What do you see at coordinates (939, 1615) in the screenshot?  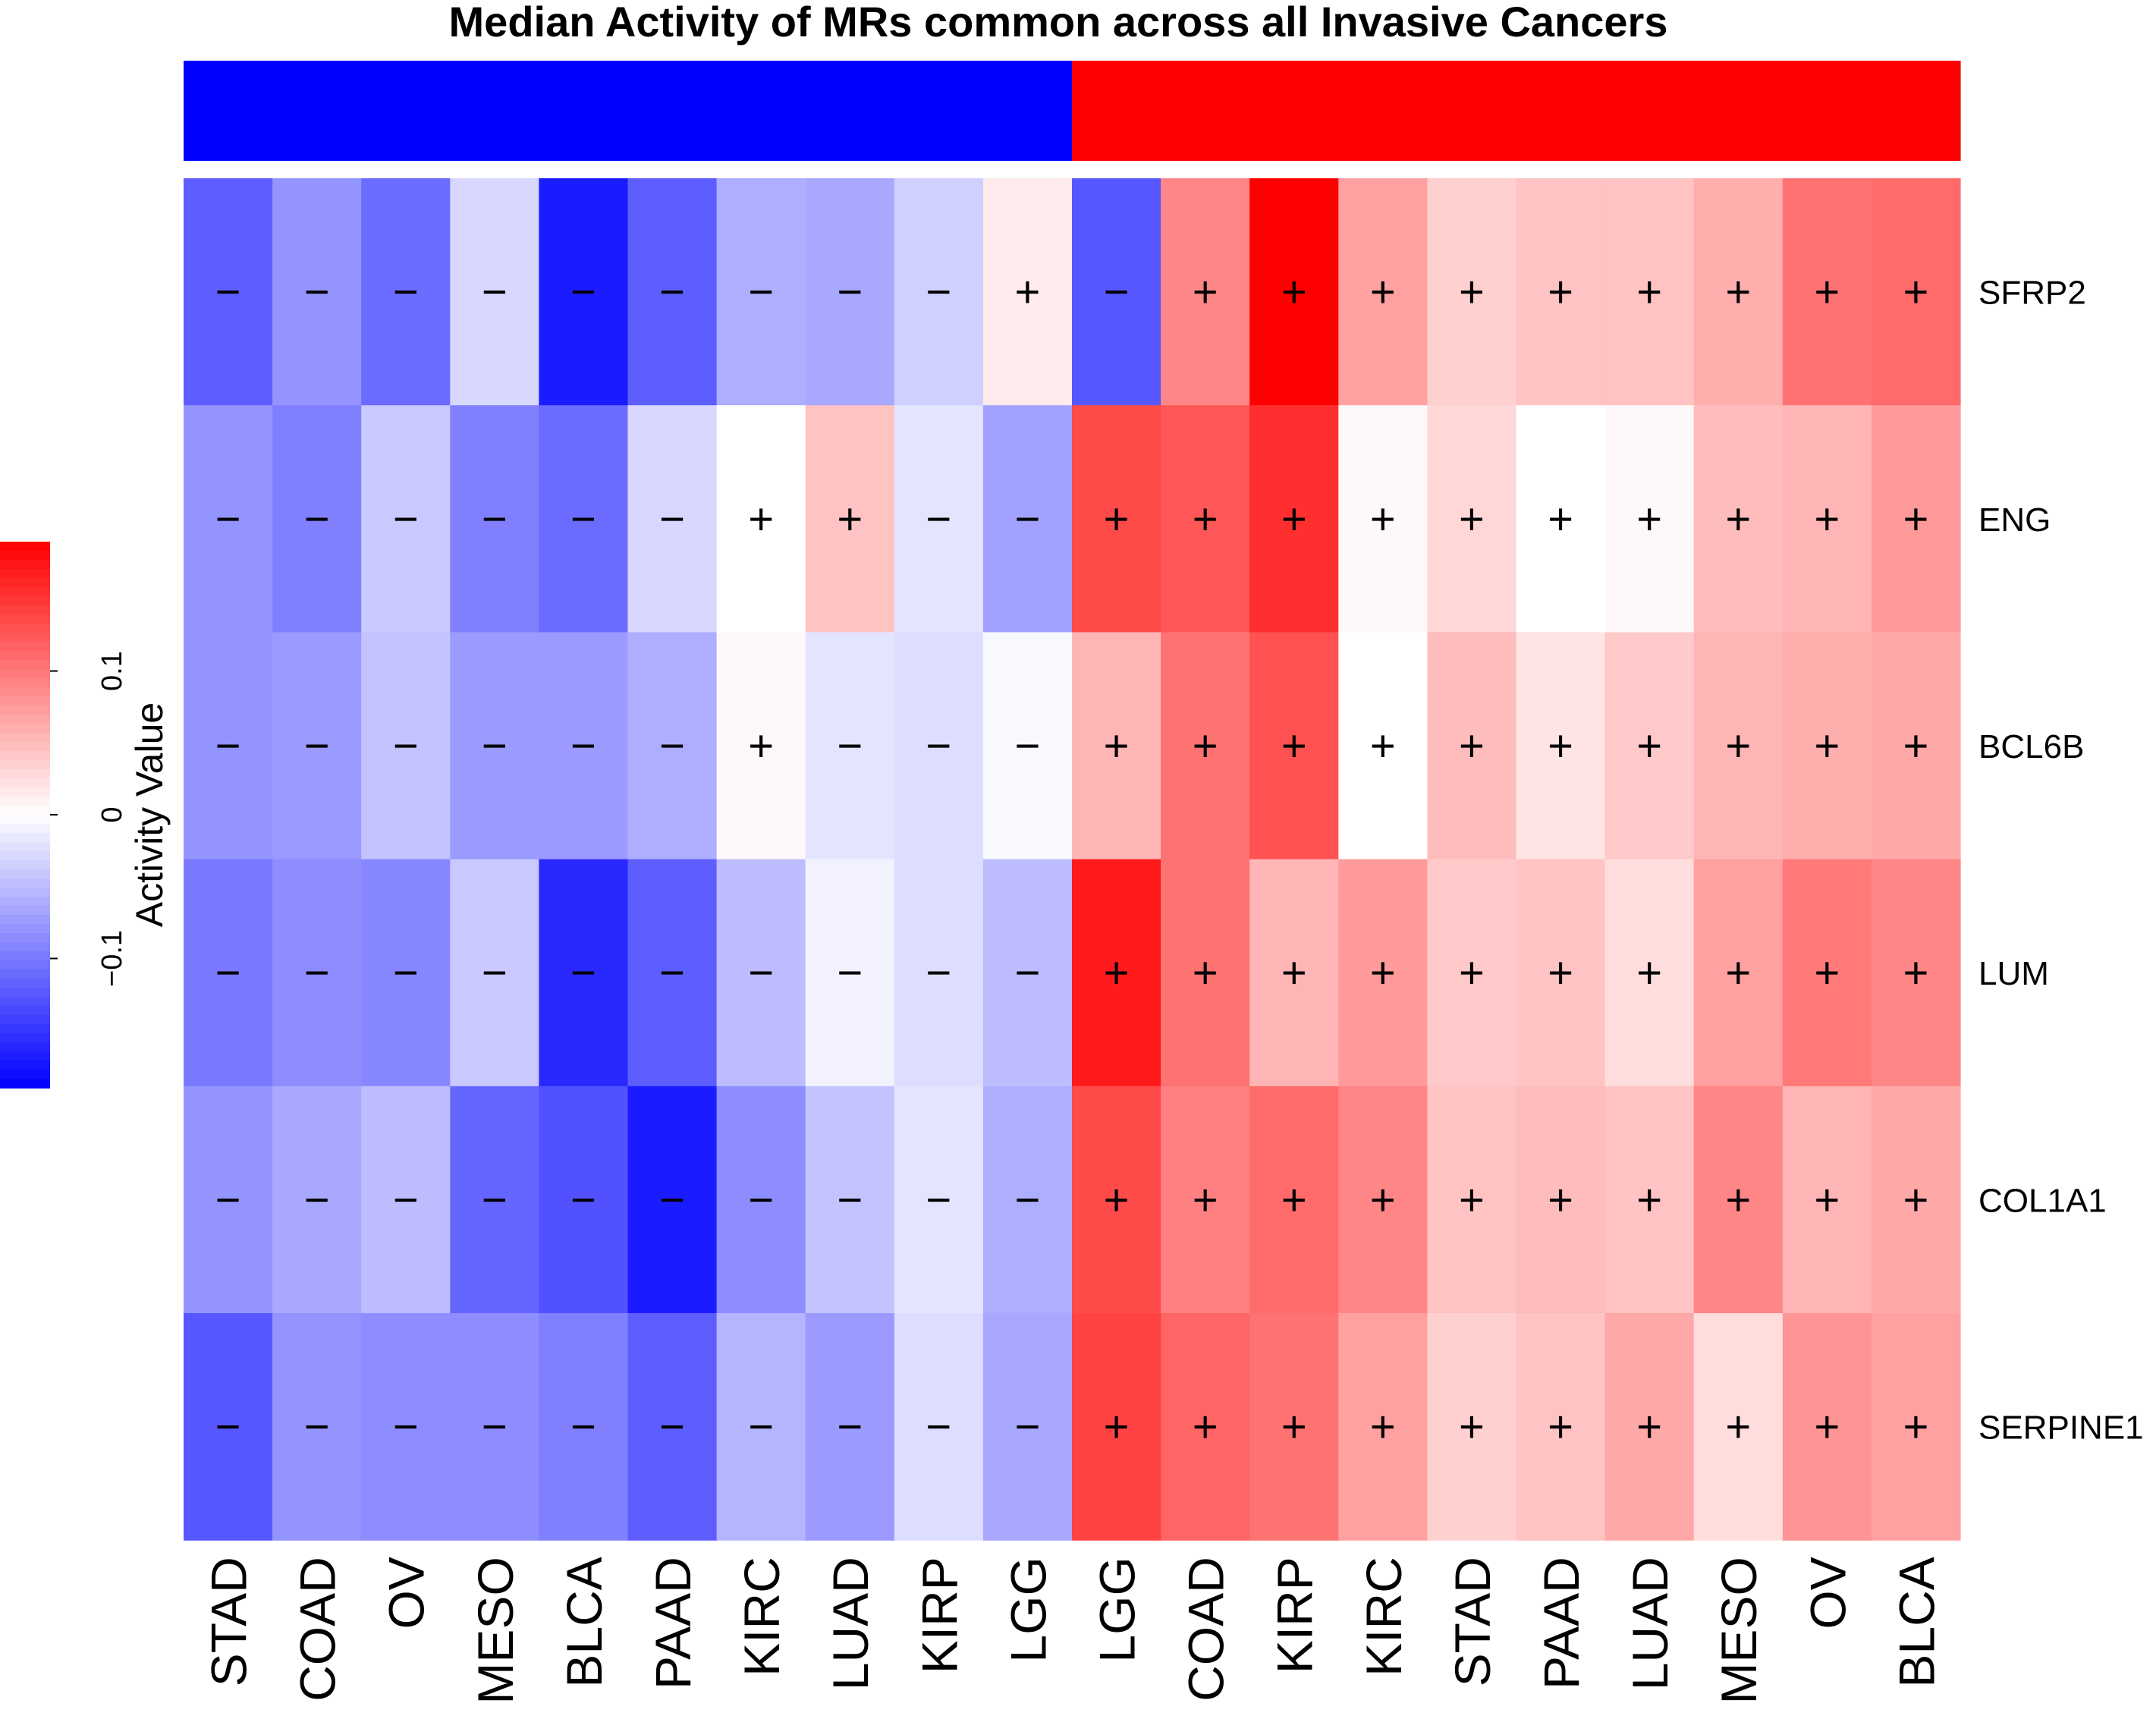 I see `column-label: KIRP` at bounding box center [939, 1615].